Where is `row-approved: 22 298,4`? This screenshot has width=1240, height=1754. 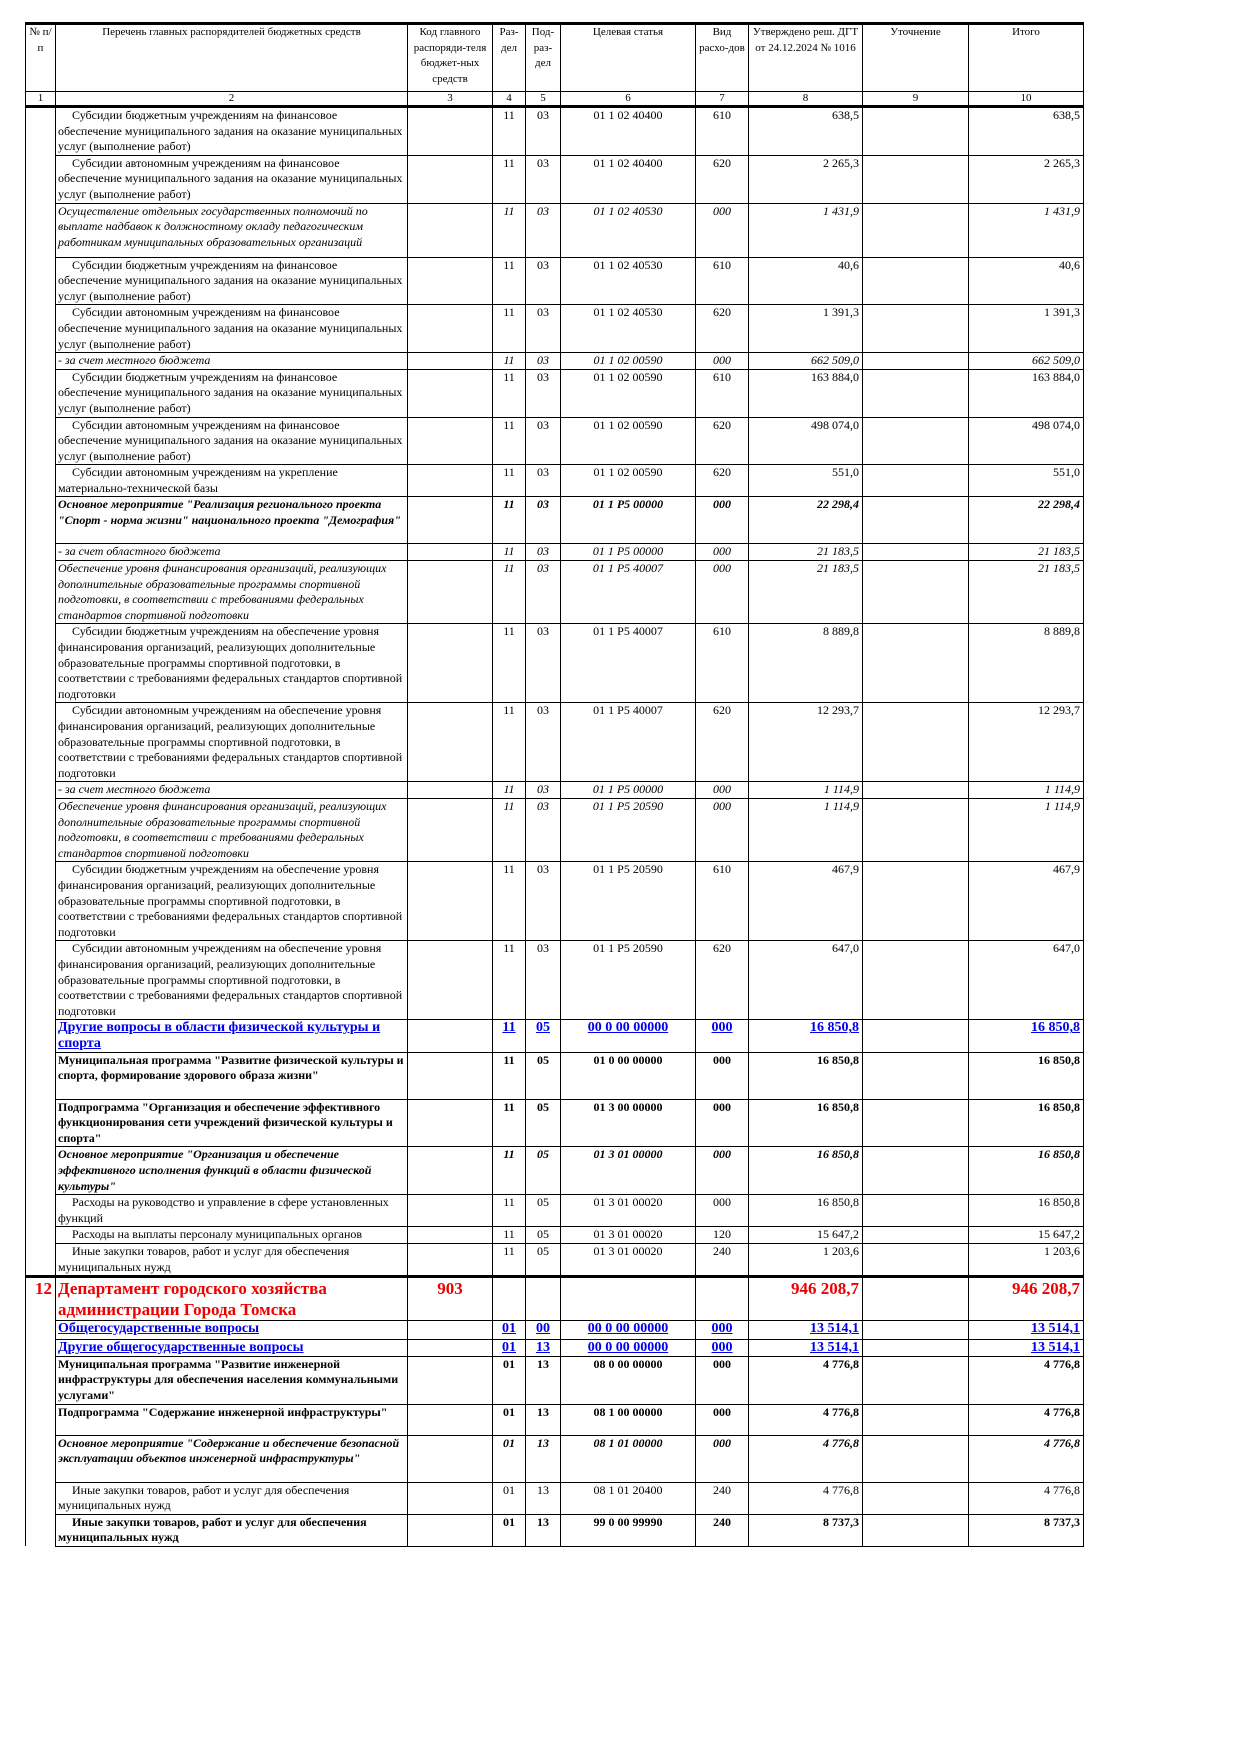 row-approved: 22 298,4 is located at coordinates (805, 520).